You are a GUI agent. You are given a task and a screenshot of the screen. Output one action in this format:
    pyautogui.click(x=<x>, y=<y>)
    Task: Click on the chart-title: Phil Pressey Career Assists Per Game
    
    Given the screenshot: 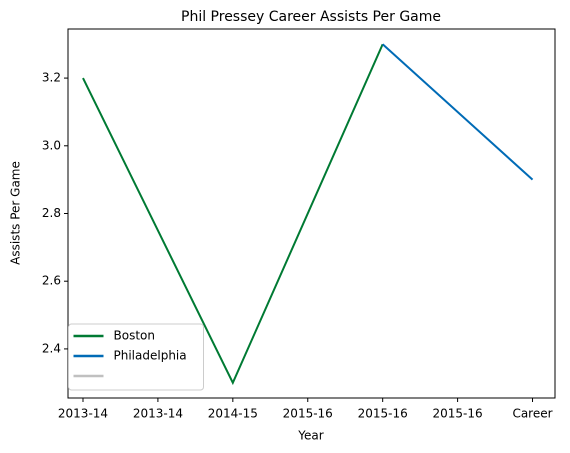 What is the action you would take?
    pyautogui.click(x=311, y=17)
    